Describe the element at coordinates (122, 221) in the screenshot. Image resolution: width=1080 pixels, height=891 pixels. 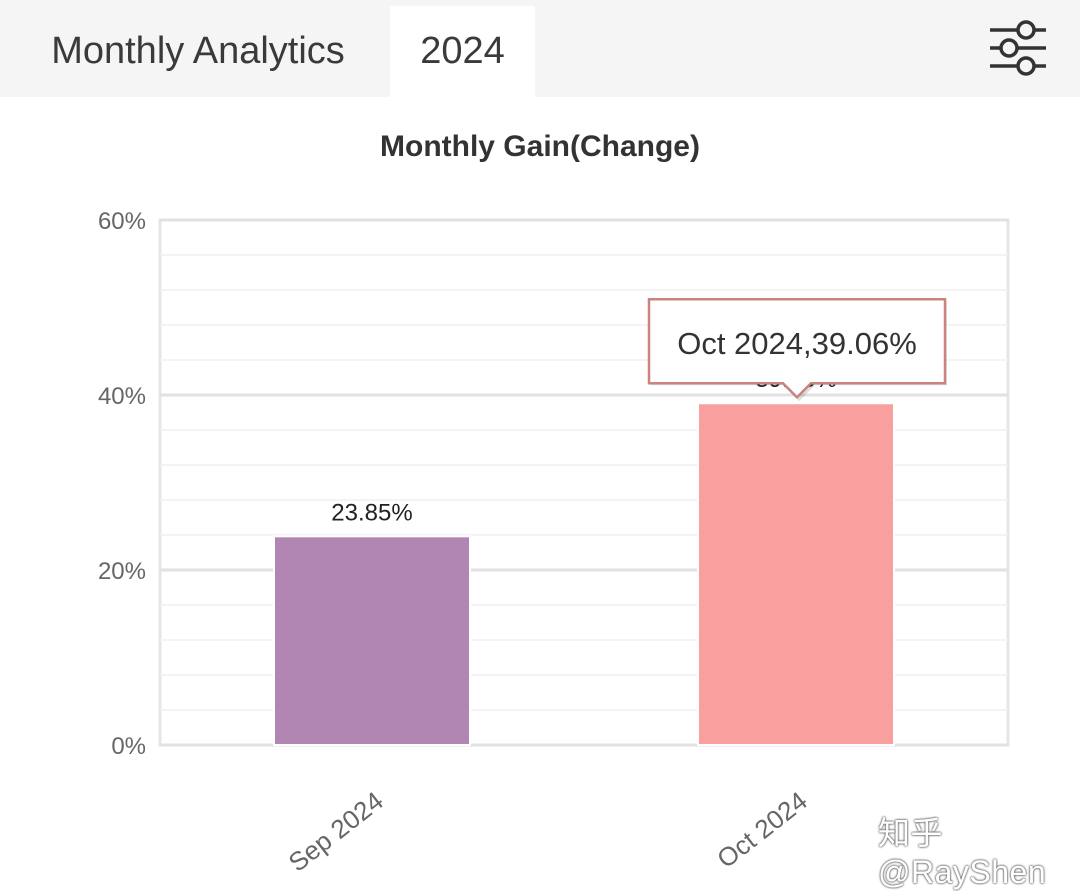
I see `y-tick-label: 60%` at that location.